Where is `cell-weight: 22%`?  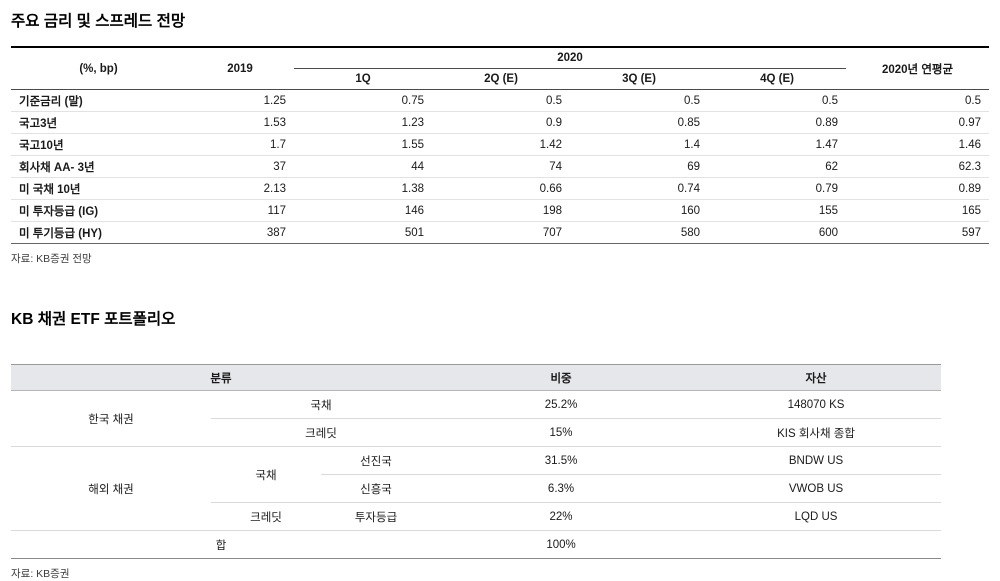
cell-weight: 22% is located at coordinates (561, 516).